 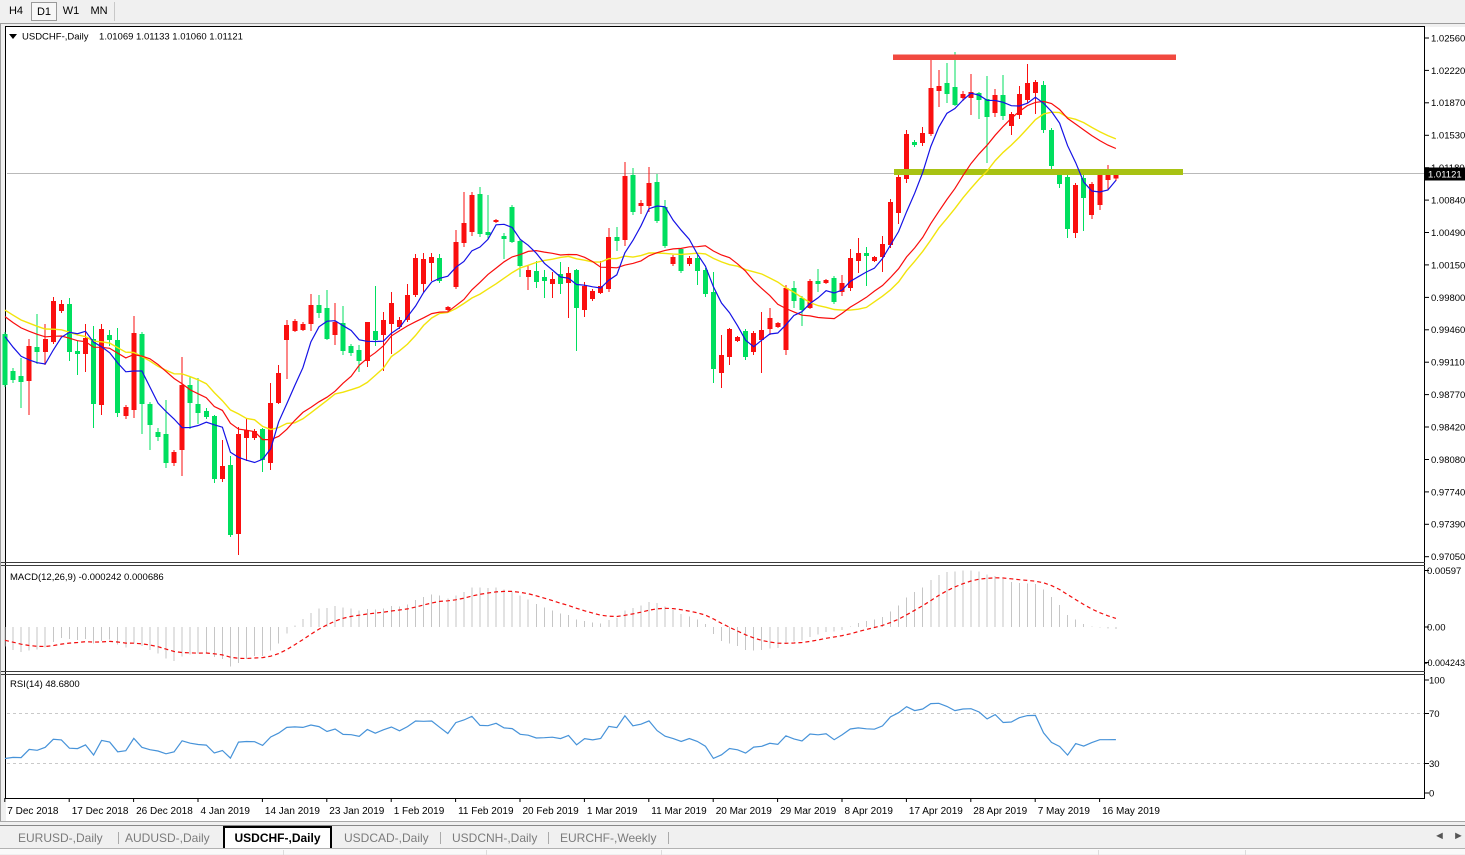 I want to click on svg-text: 20 Feb 2019, so click(x=551, y=811).